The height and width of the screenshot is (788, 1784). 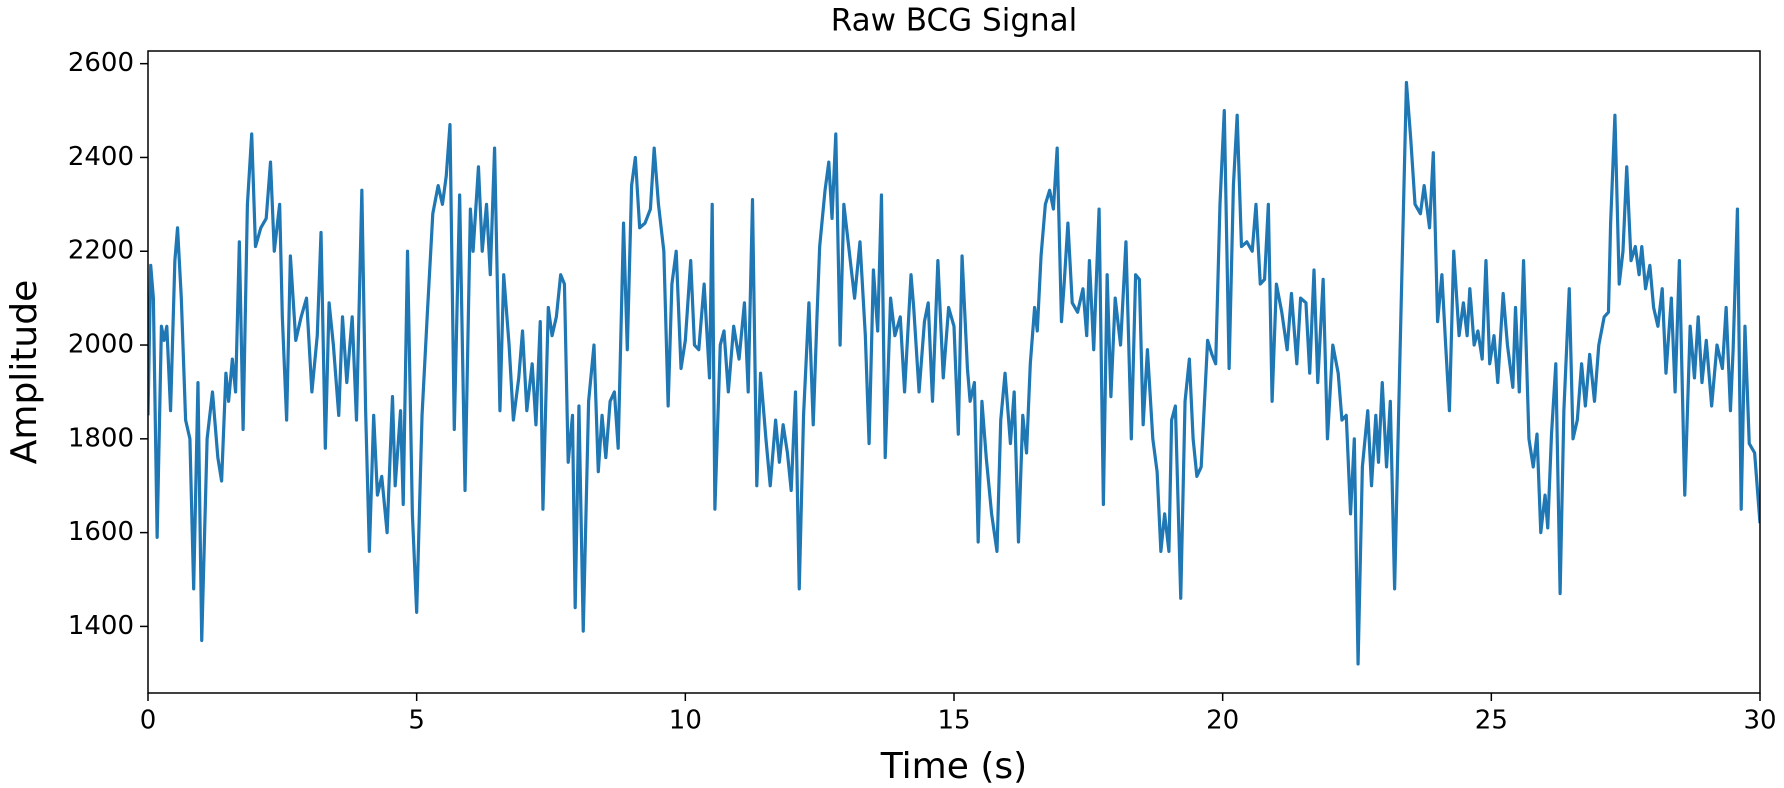 What do you see at coordinates (1759, 721) in the screenshot?
I see `x-tick-label: 30` at bounding box center [1759, 721].